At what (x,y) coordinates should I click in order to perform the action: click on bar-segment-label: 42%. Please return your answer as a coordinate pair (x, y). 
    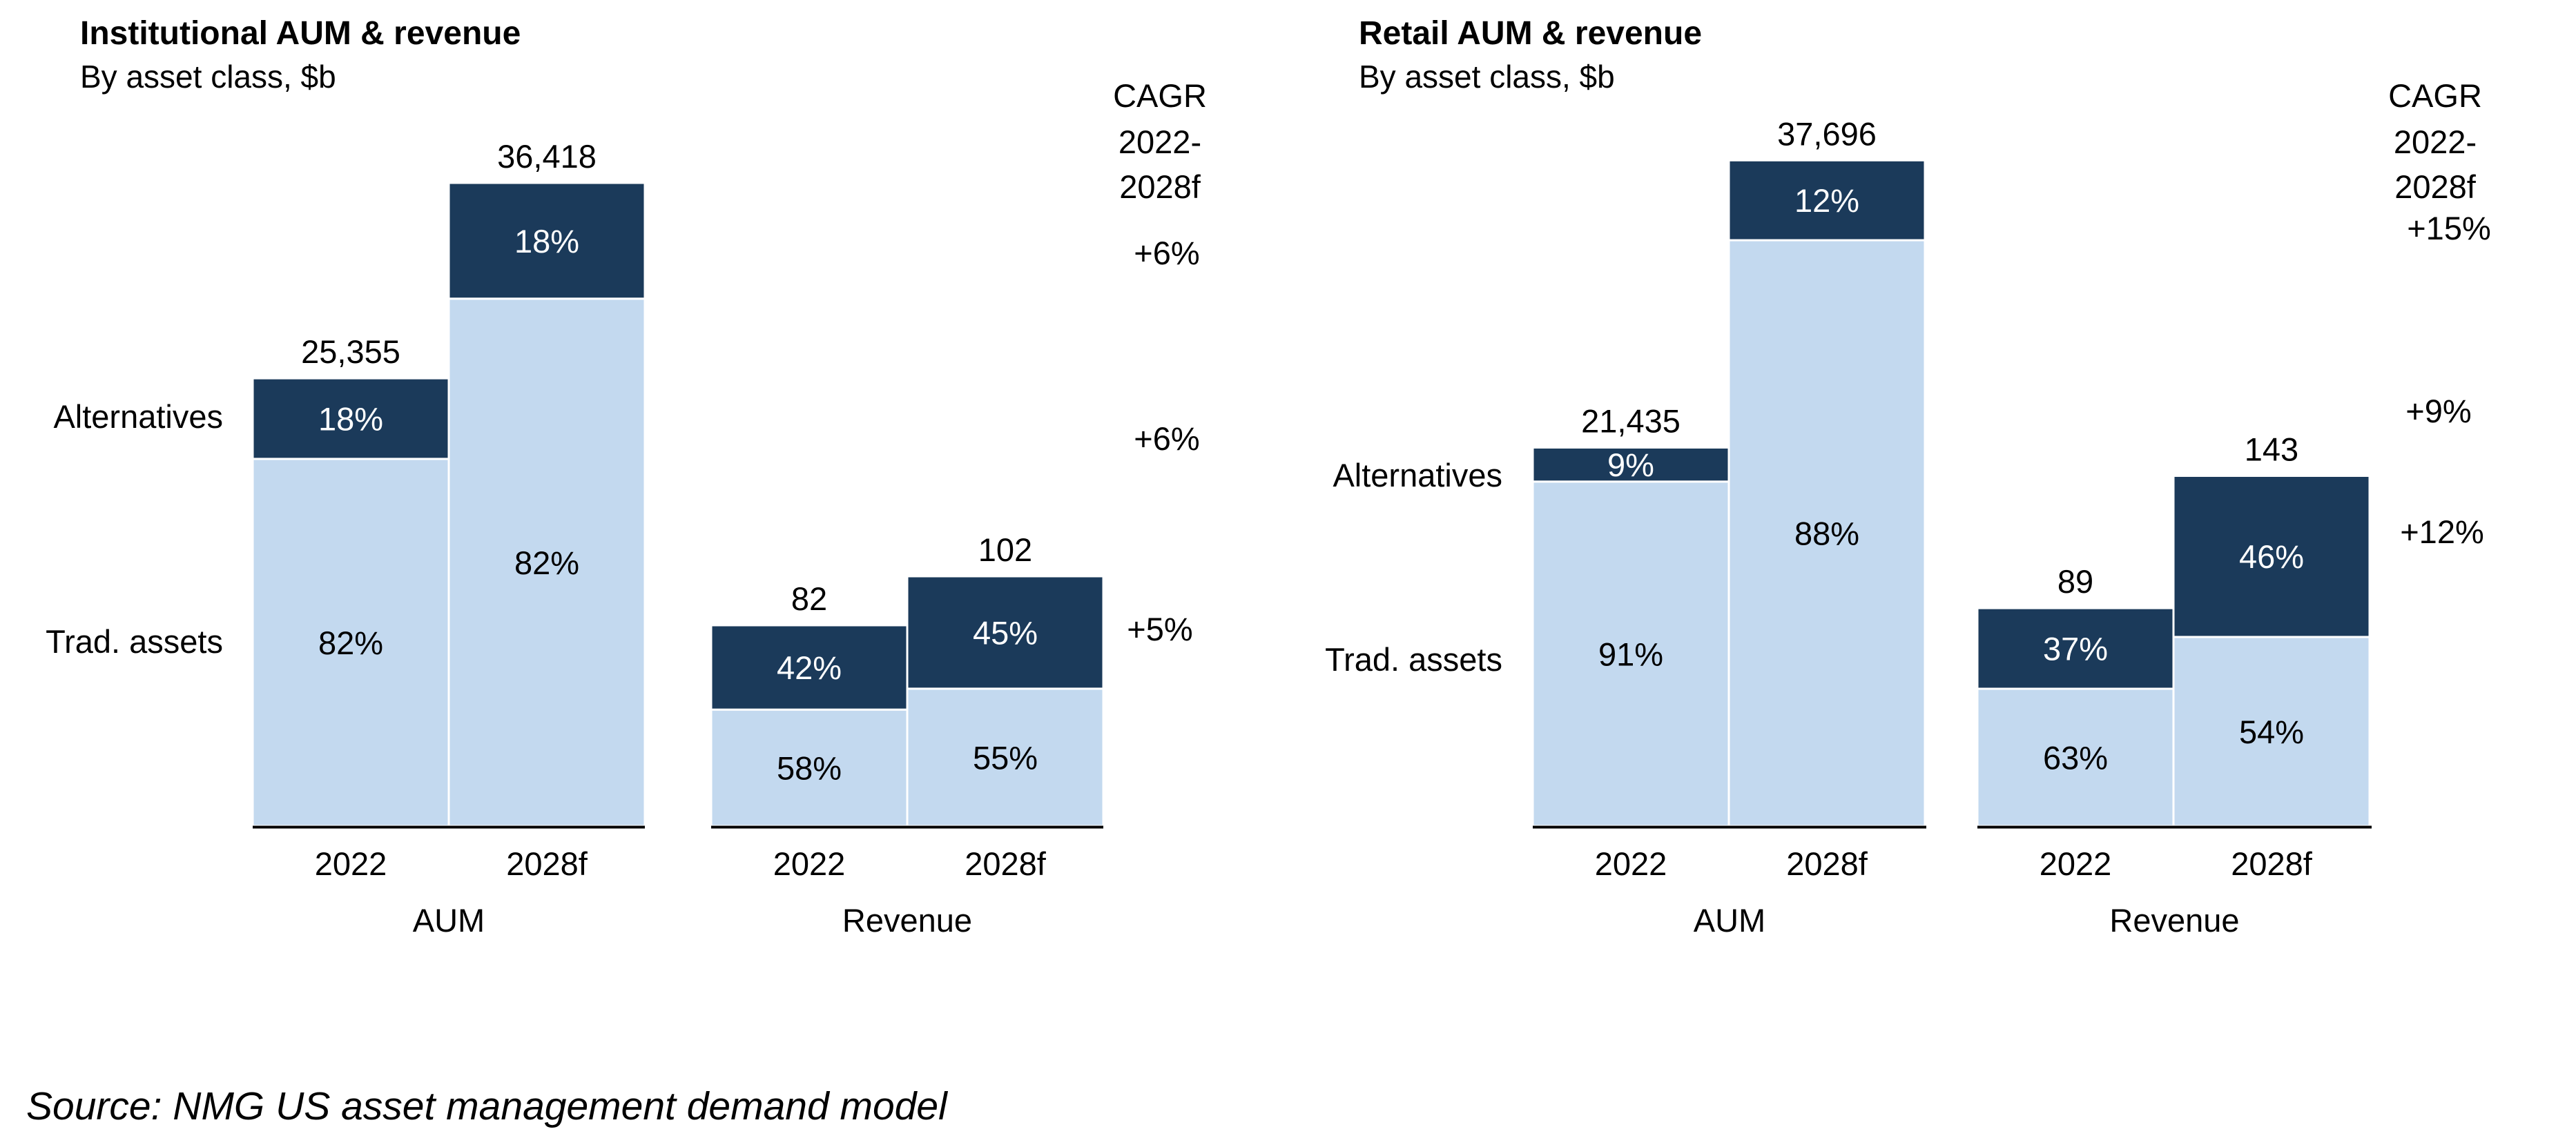
    Looking at the image, I should click on (809, 667).